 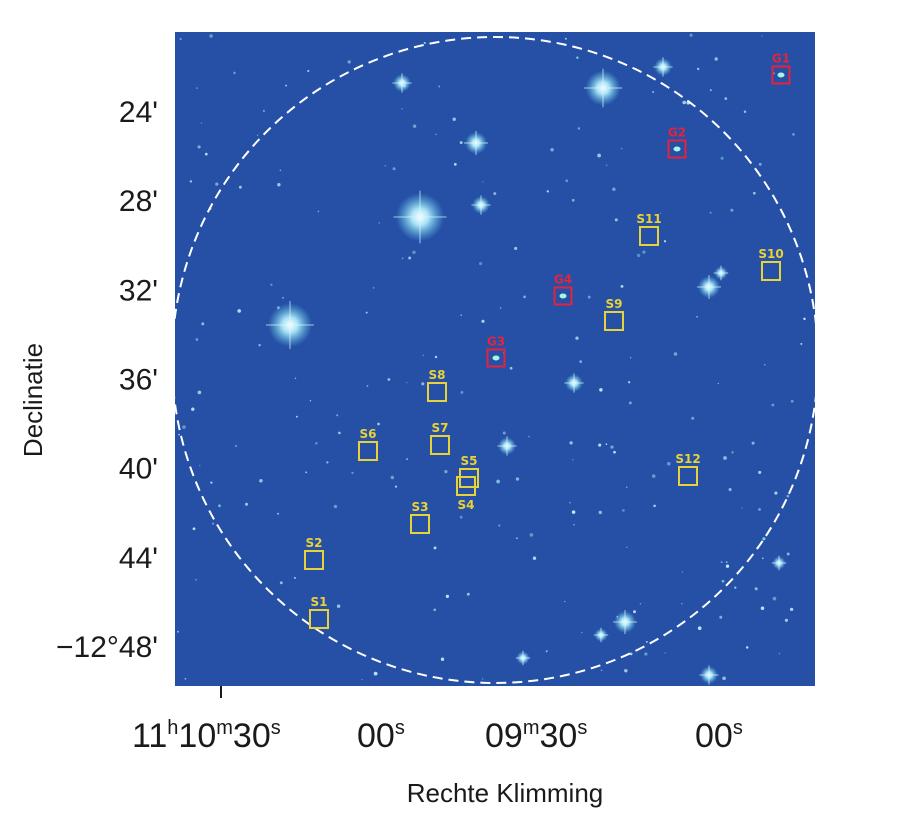 What do you see at coordinates (677, 133) in the screenshot?
I see `marker-label: G2` at bounding box center [677, 133].